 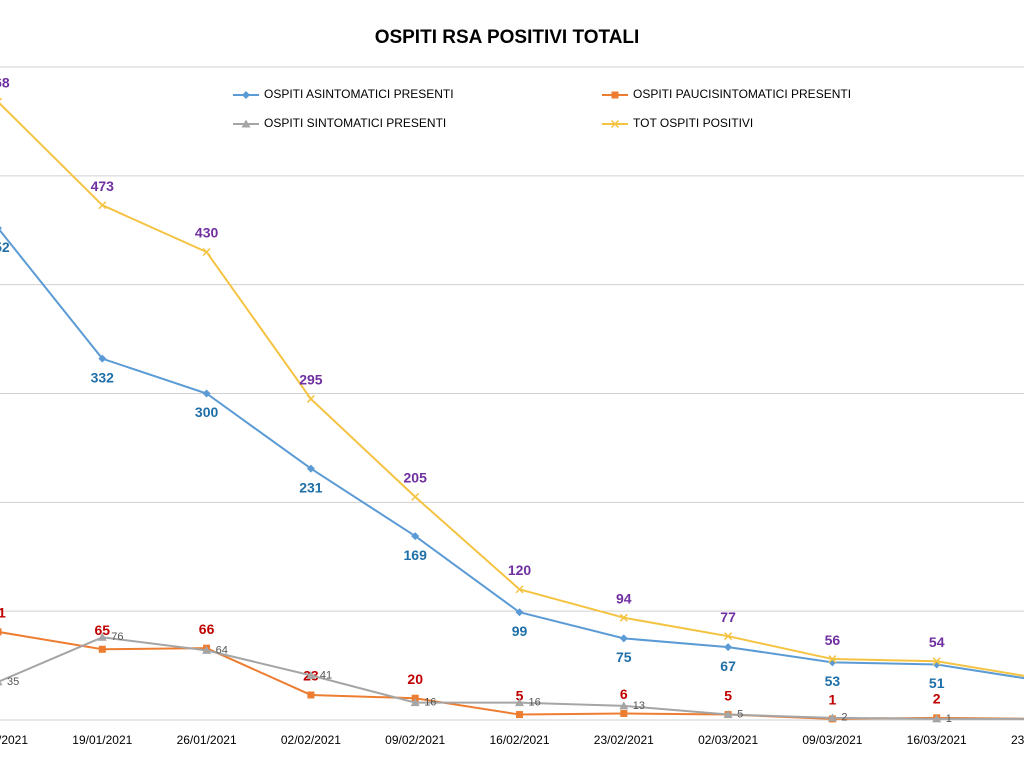 I want to click on data-label: 65, so click(x=103, y=630).